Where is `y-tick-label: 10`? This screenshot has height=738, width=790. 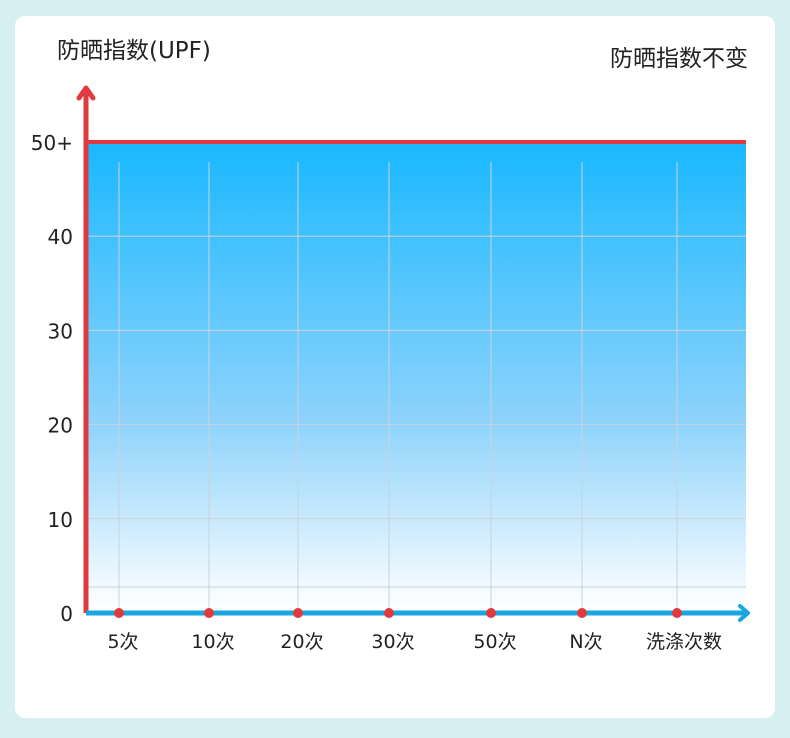 y-tick-label: 10 is located at coordinates (60, 520).